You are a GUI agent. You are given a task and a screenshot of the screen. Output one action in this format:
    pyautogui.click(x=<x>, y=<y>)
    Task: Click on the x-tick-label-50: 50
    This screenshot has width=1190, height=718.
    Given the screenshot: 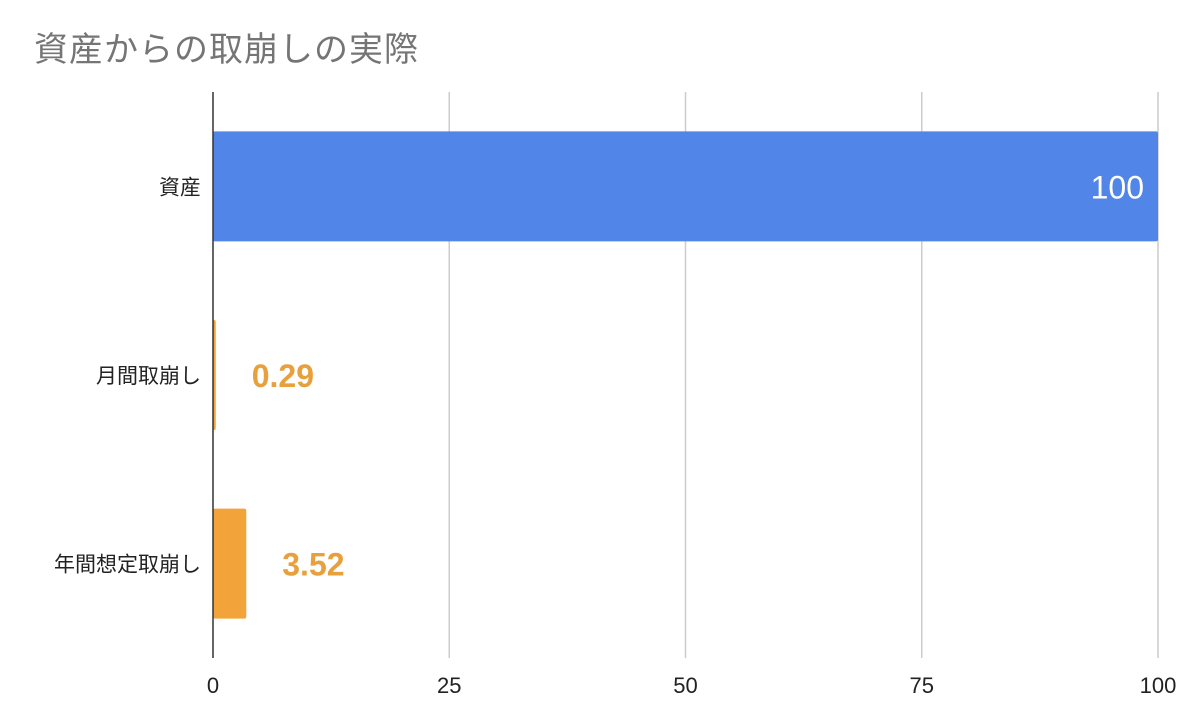 What is the action you would take?
    pyautogui.click(x=685, y=685)
    